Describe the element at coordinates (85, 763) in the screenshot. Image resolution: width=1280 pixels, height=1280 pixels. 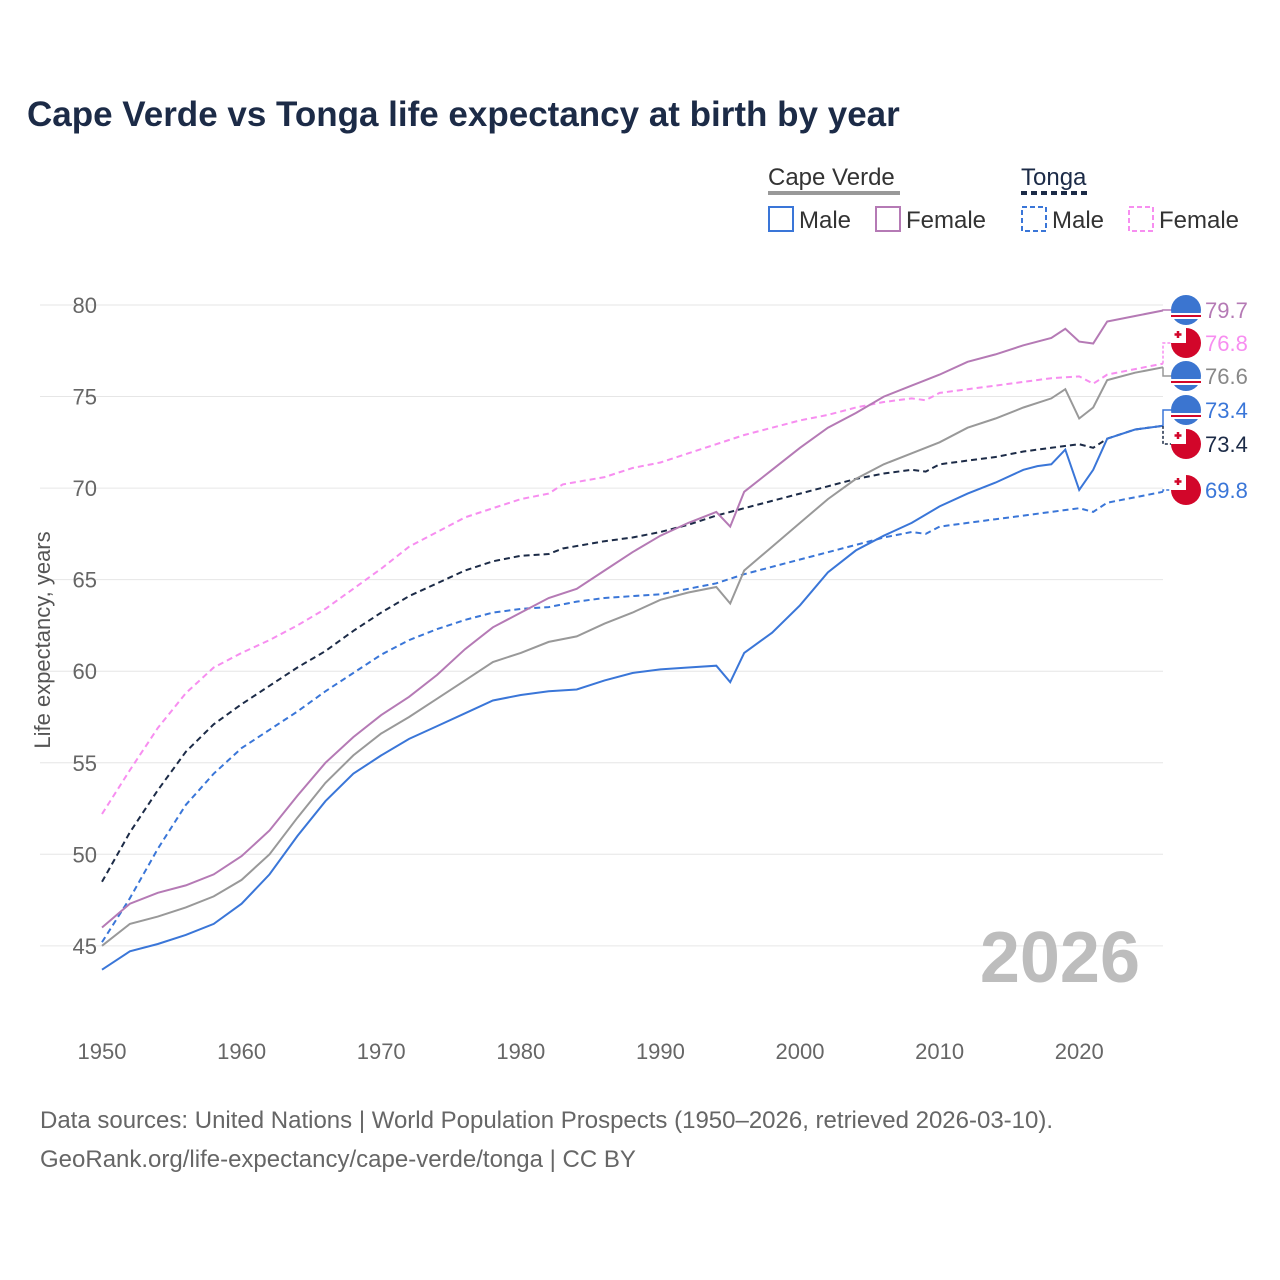
I see `y-tick-label: 55` at that location.